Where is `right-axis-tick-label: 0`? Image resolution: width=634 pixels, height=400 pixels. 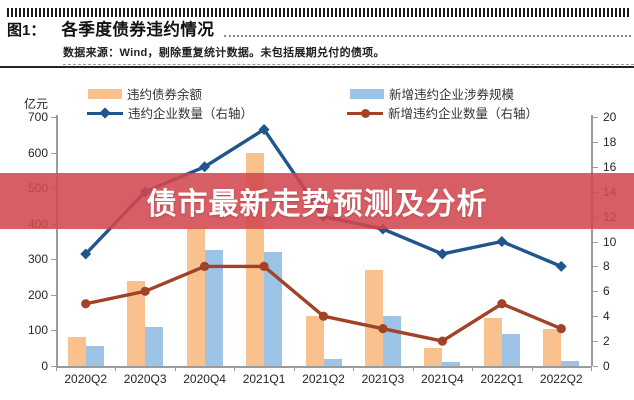
right-axis-tick-label: 0 is located at coordinates (606, 366).